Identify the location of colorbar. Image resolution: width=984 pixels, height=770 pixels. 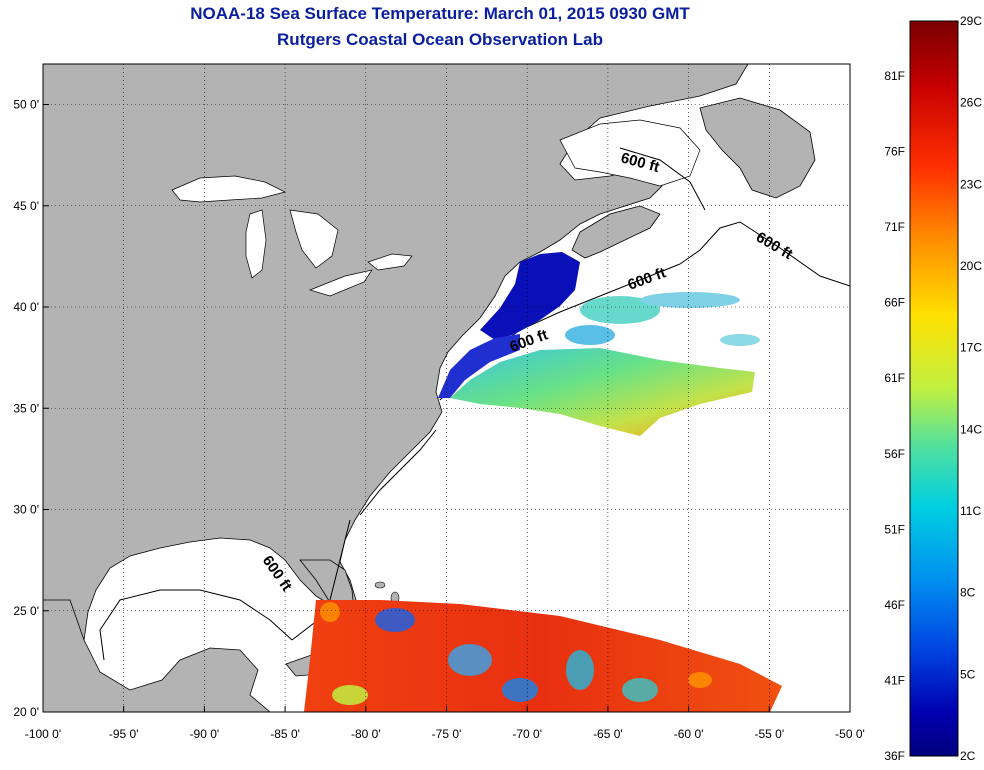
(934, 388).